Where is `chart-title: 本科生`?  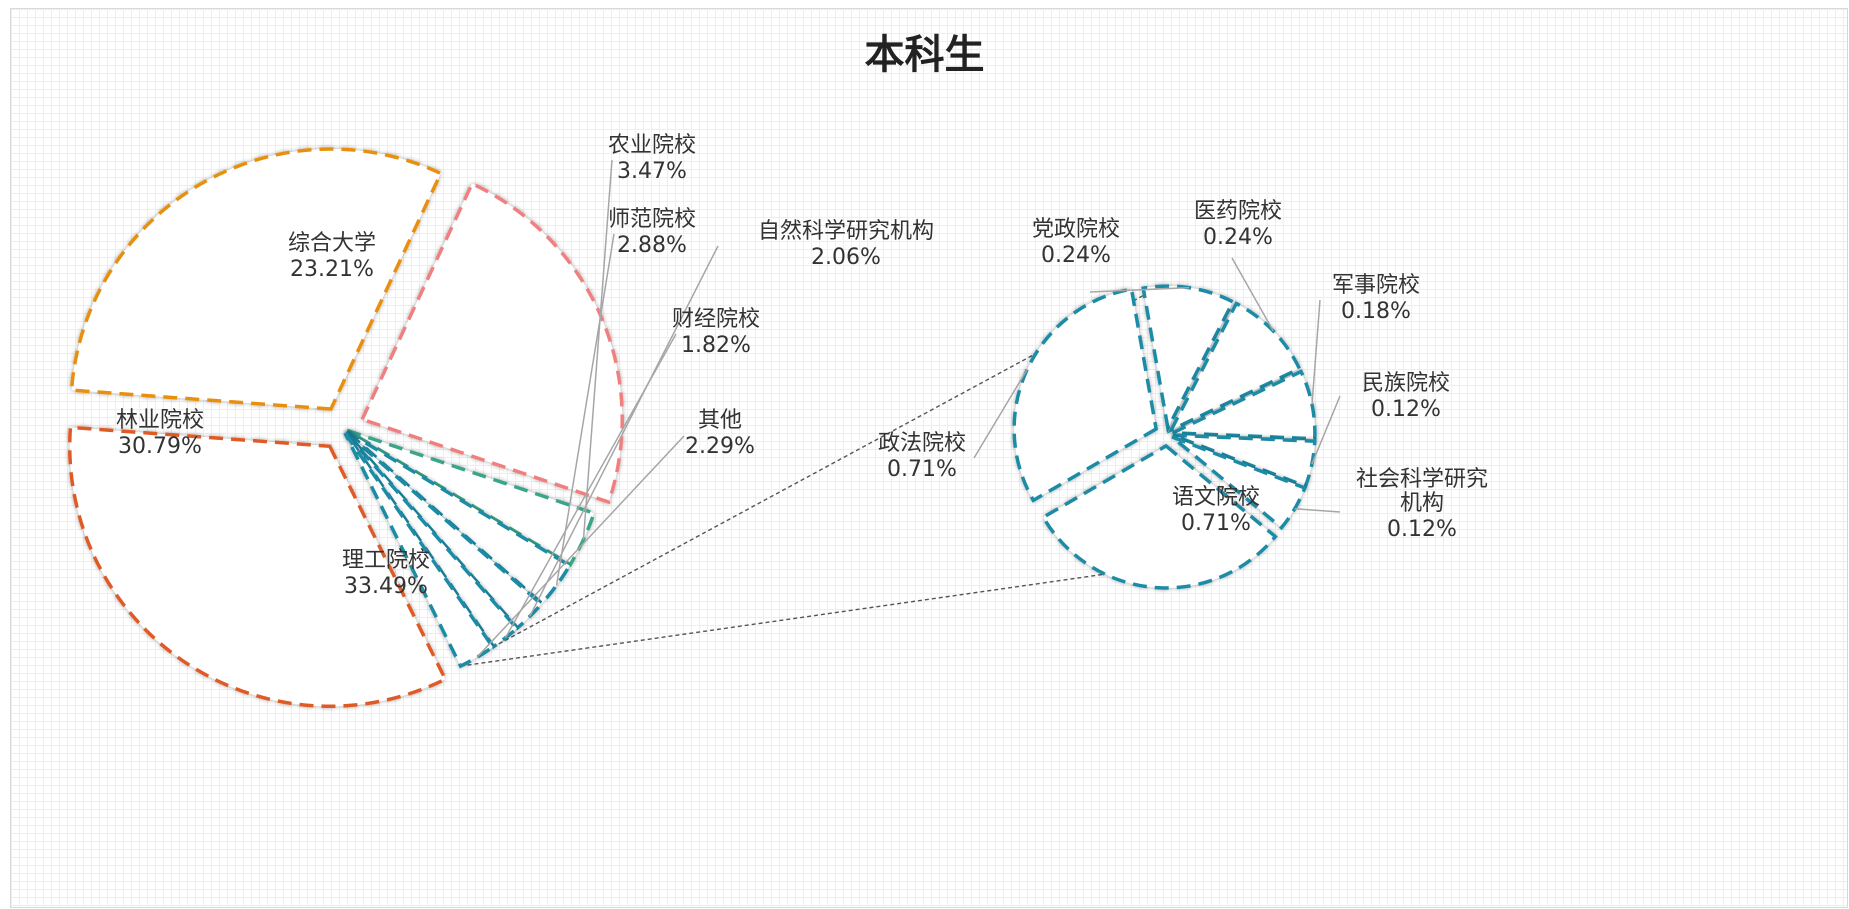 chart-title: 本科生 is located at coordinates (924, 54).